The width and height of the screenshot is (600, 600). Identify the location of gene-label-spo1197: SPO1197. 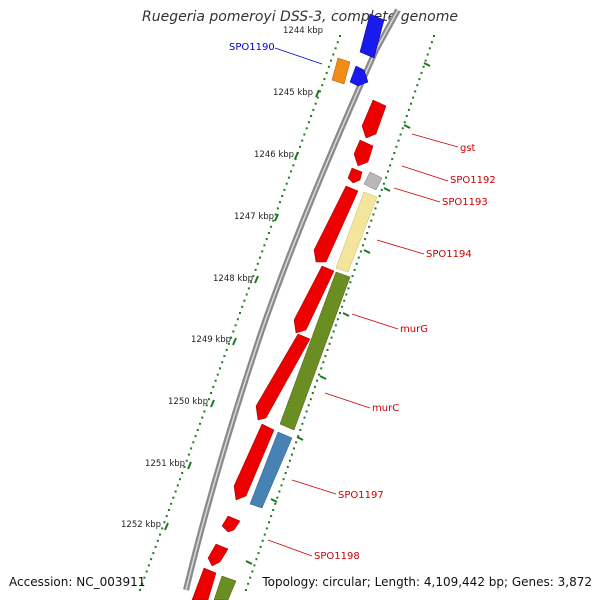
(361, 495).